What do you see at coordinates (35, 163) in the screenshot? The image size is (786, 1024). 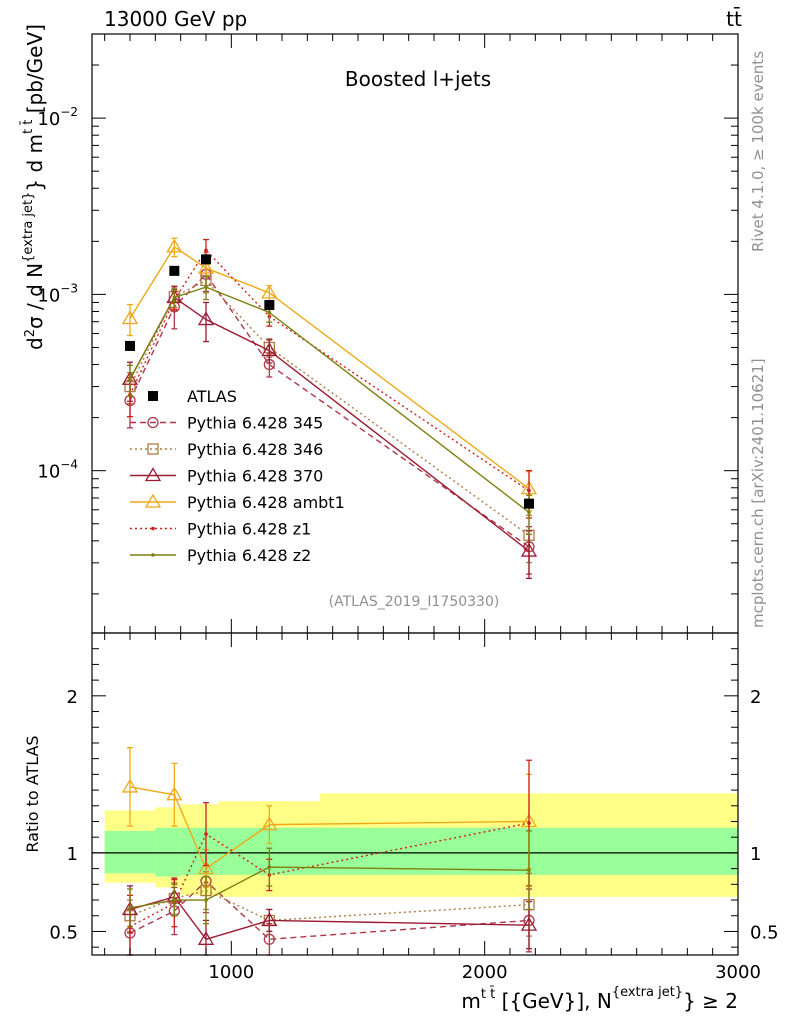 I see `ylabel-dm: } d m` at bounding box center [35, 163].